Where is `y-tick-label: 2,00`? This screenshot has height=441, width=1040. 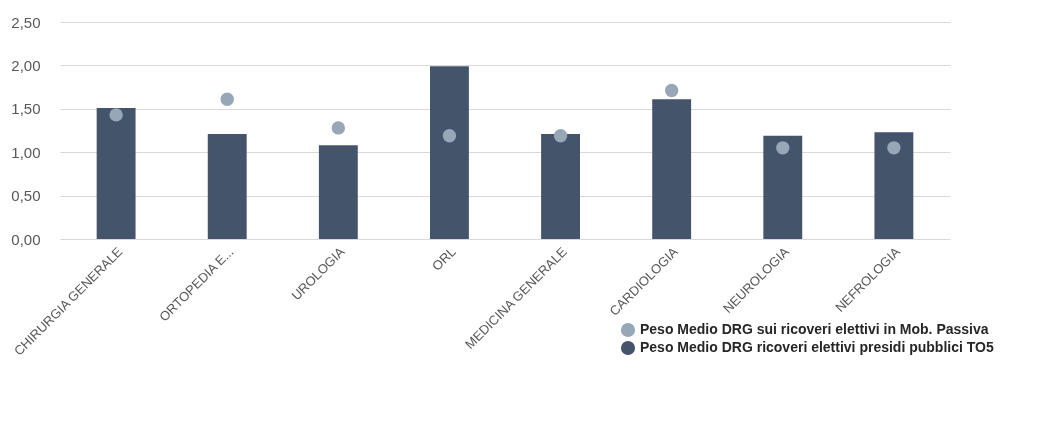
y-tick-label: 2,00 is located at coordinates (26, 65).